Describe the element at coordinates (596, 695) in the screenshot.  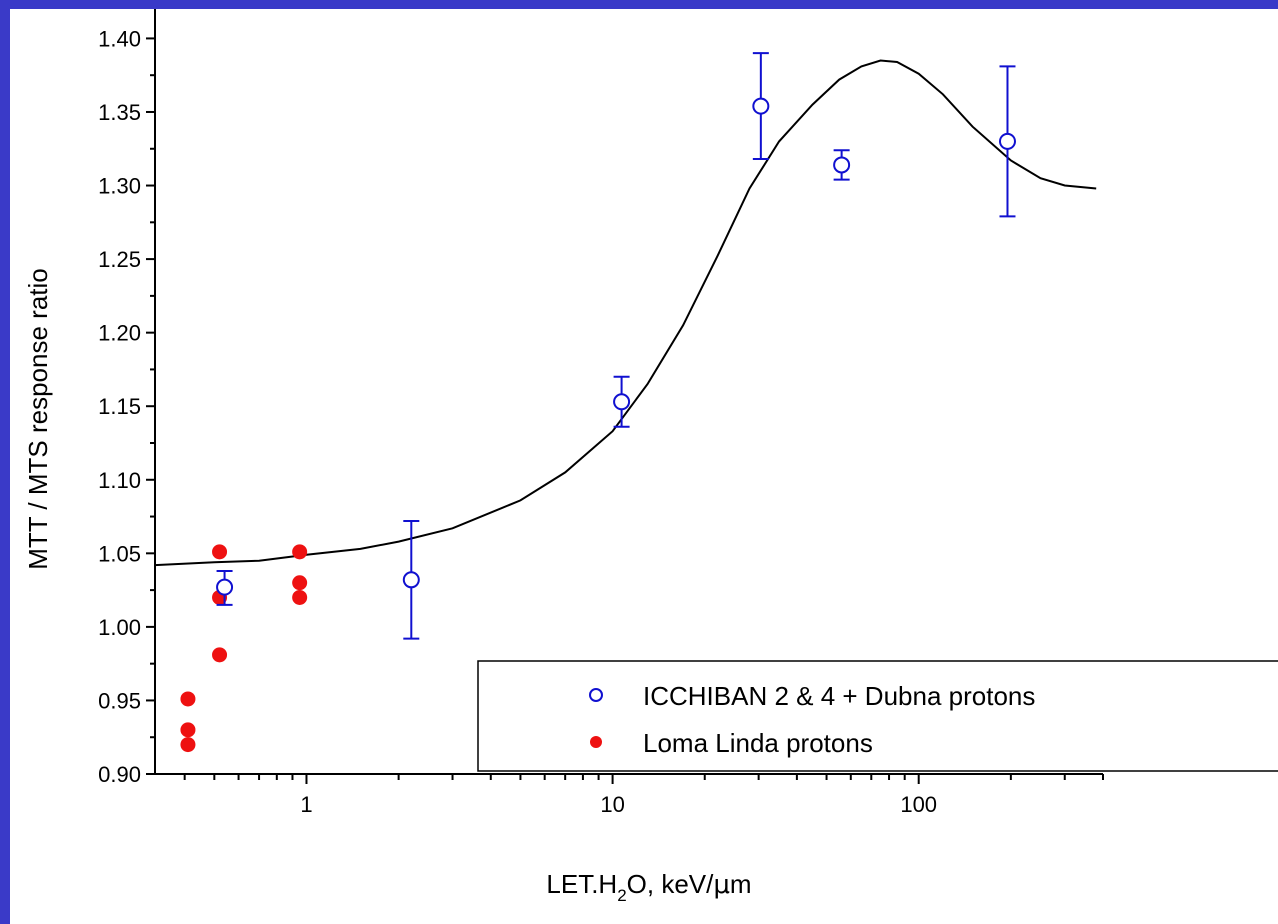
I see `legend-marker-icchiban` at that location.